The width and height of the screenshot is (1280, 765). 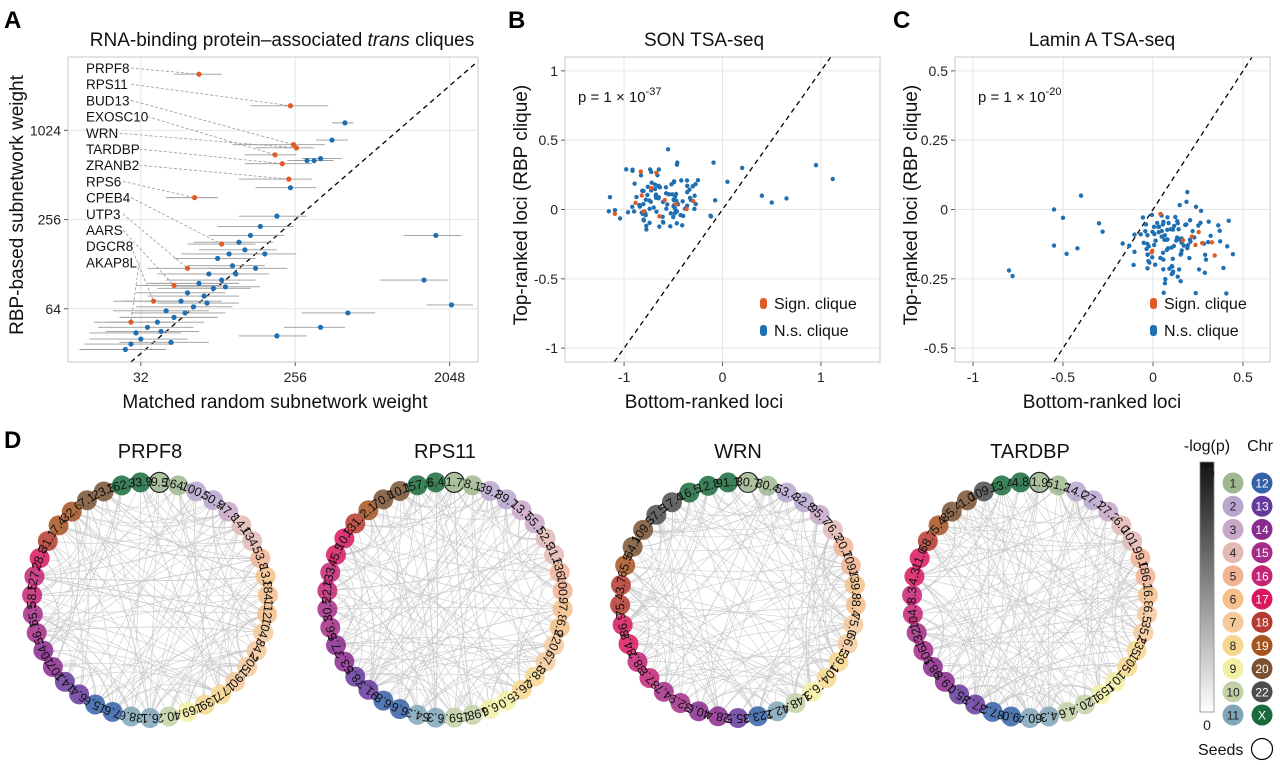 What do you see at coordinates (37, 632) in the screenshot?
I see `gene-node-label: 56.1` at bounding box center [37, 632].